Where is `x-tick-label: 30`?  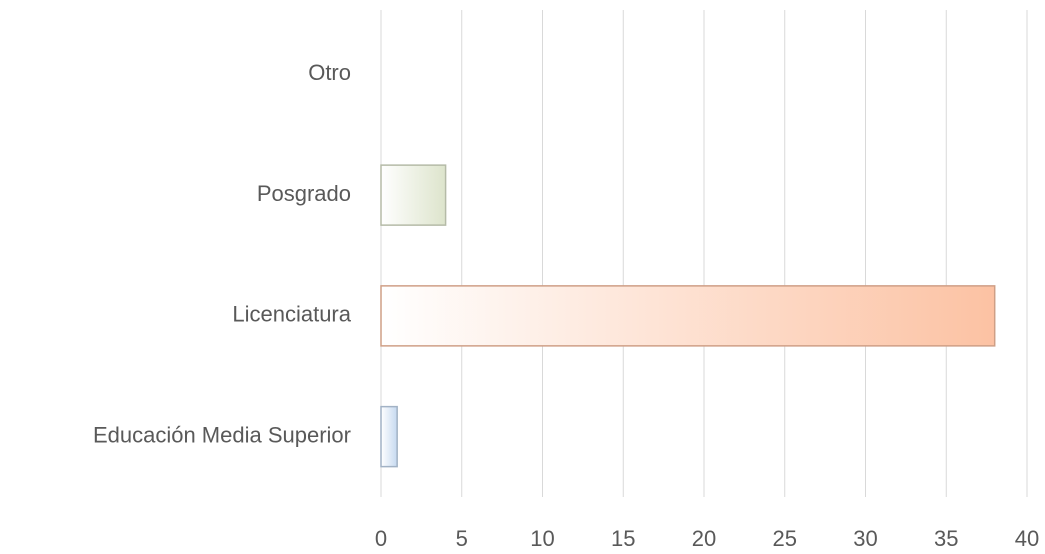
x-tick-label: 30 is located at coordinates (865, 538).